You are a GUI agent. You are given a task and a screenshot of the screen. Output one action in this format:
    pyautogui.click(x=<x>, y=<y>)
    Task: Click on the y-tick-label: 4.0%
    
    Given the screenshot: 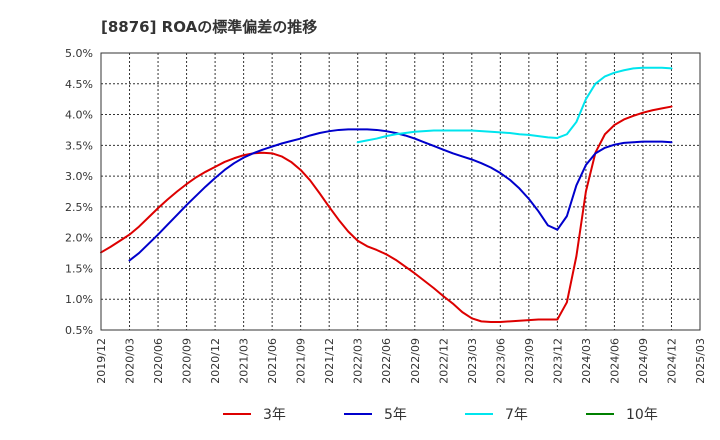 What is the action you would take?
    pyautogui.click(x=79, y=115)
    